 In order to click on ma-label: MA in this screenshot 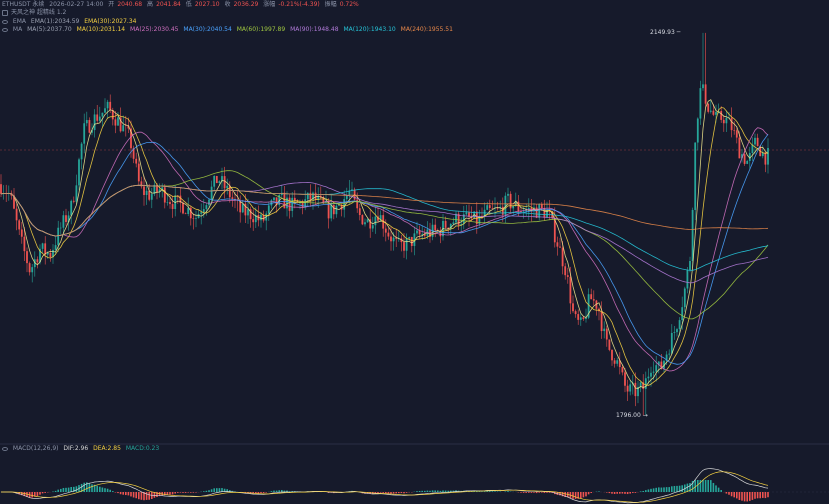, I will do `click(17, 29)`.